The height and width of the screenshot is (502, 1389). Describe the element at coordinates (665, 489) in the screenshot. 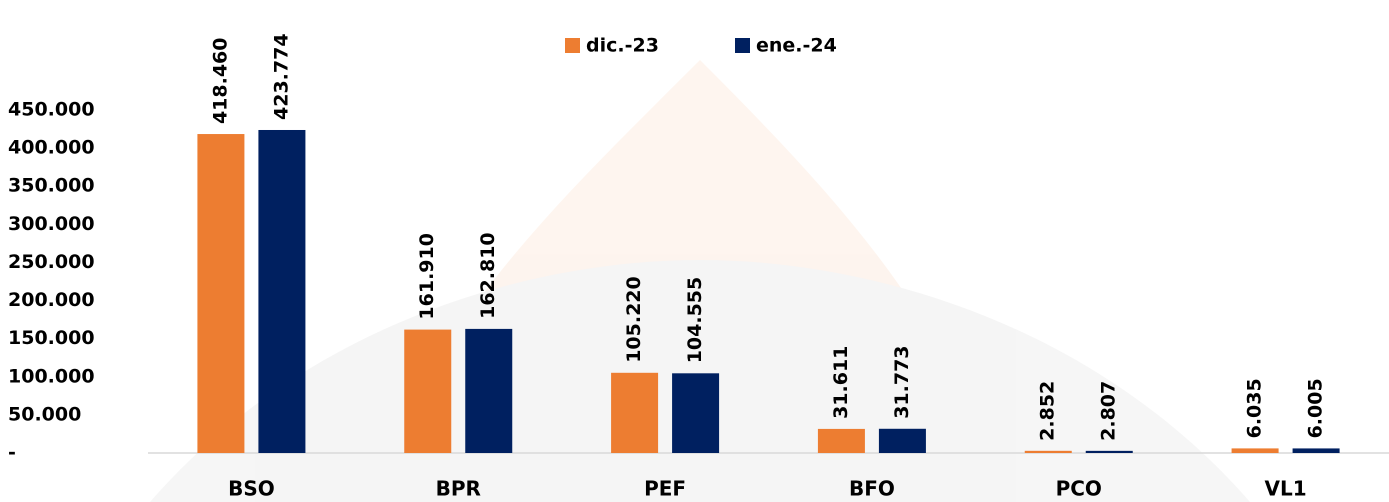

I see `x-tick-label: PEF` at that location.